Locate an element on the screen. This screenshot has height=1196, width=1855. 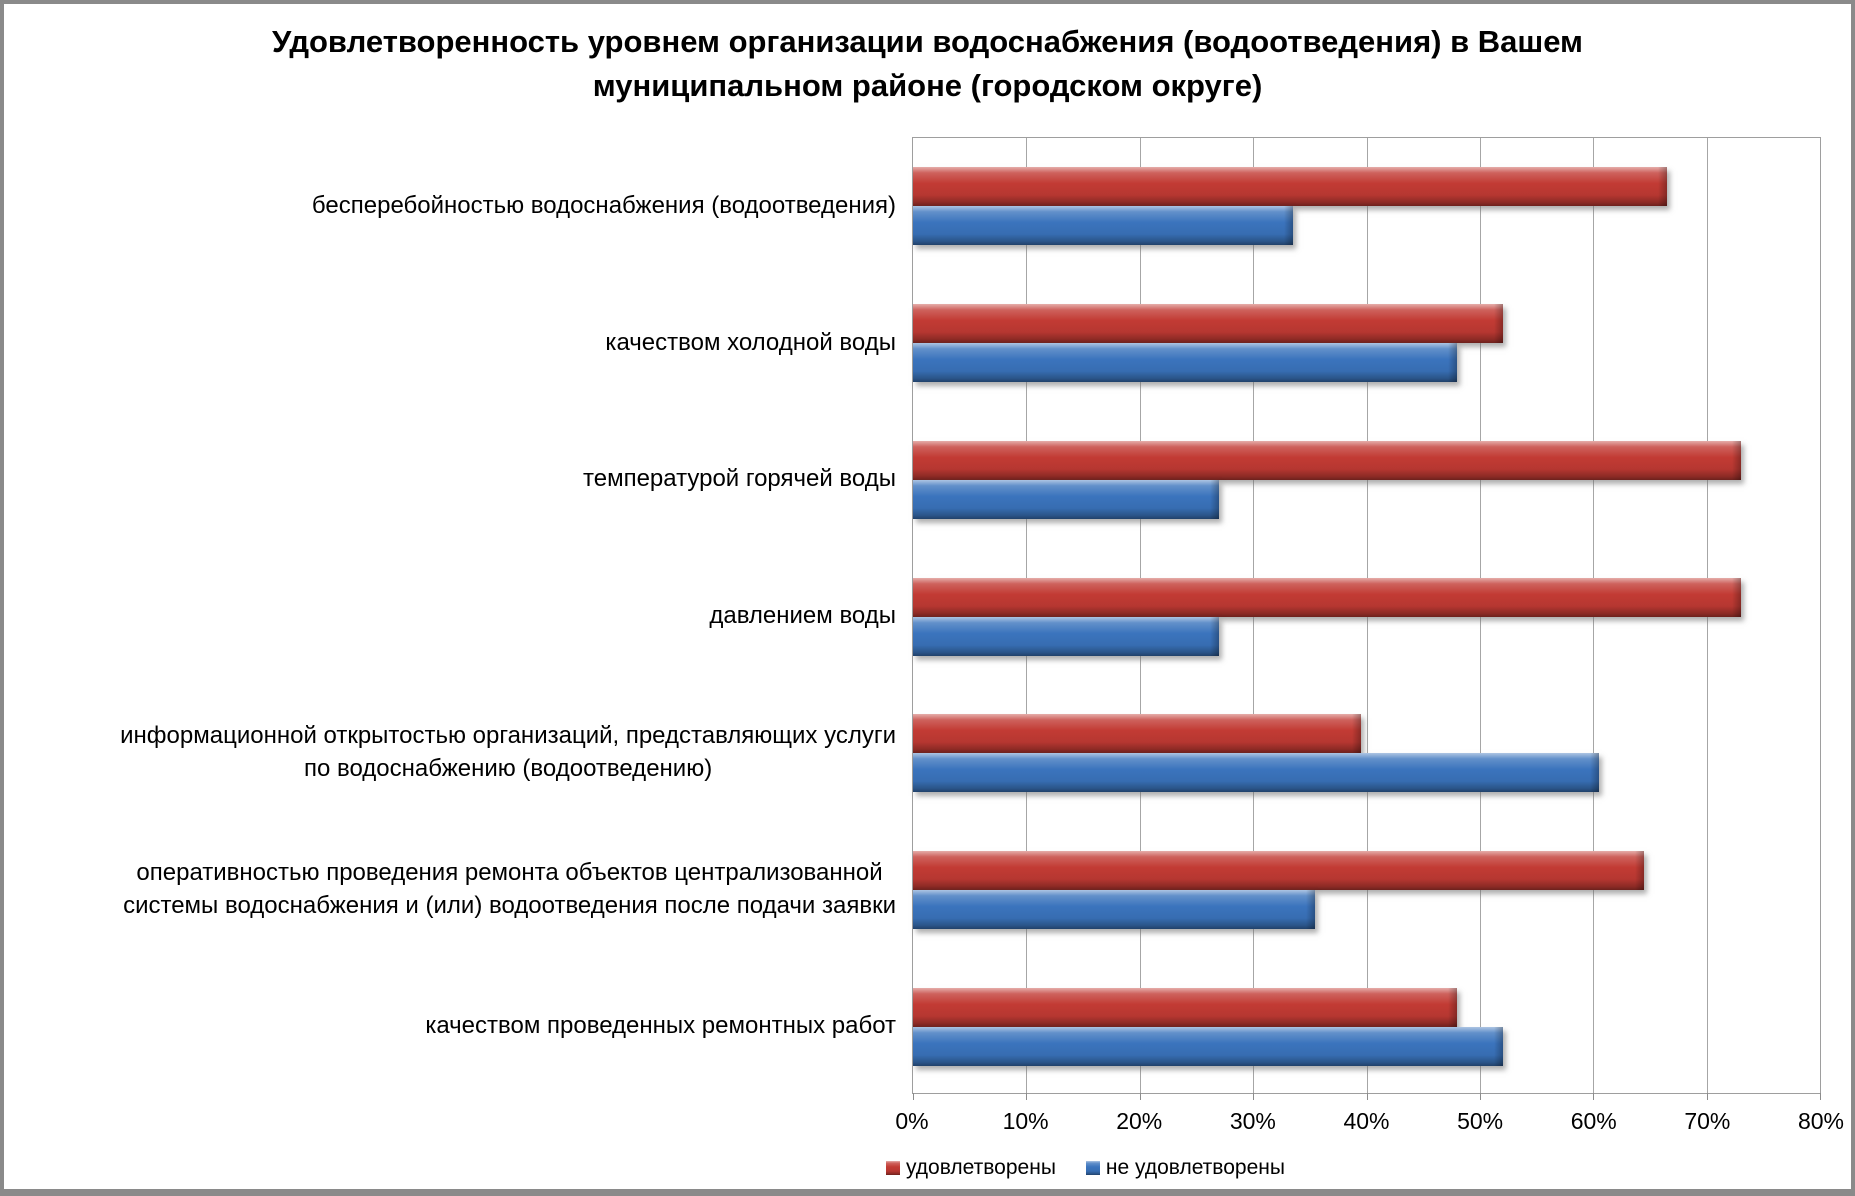
category-label: качеством проведенных ремонтных работ is located at coordinates (454, 1025).